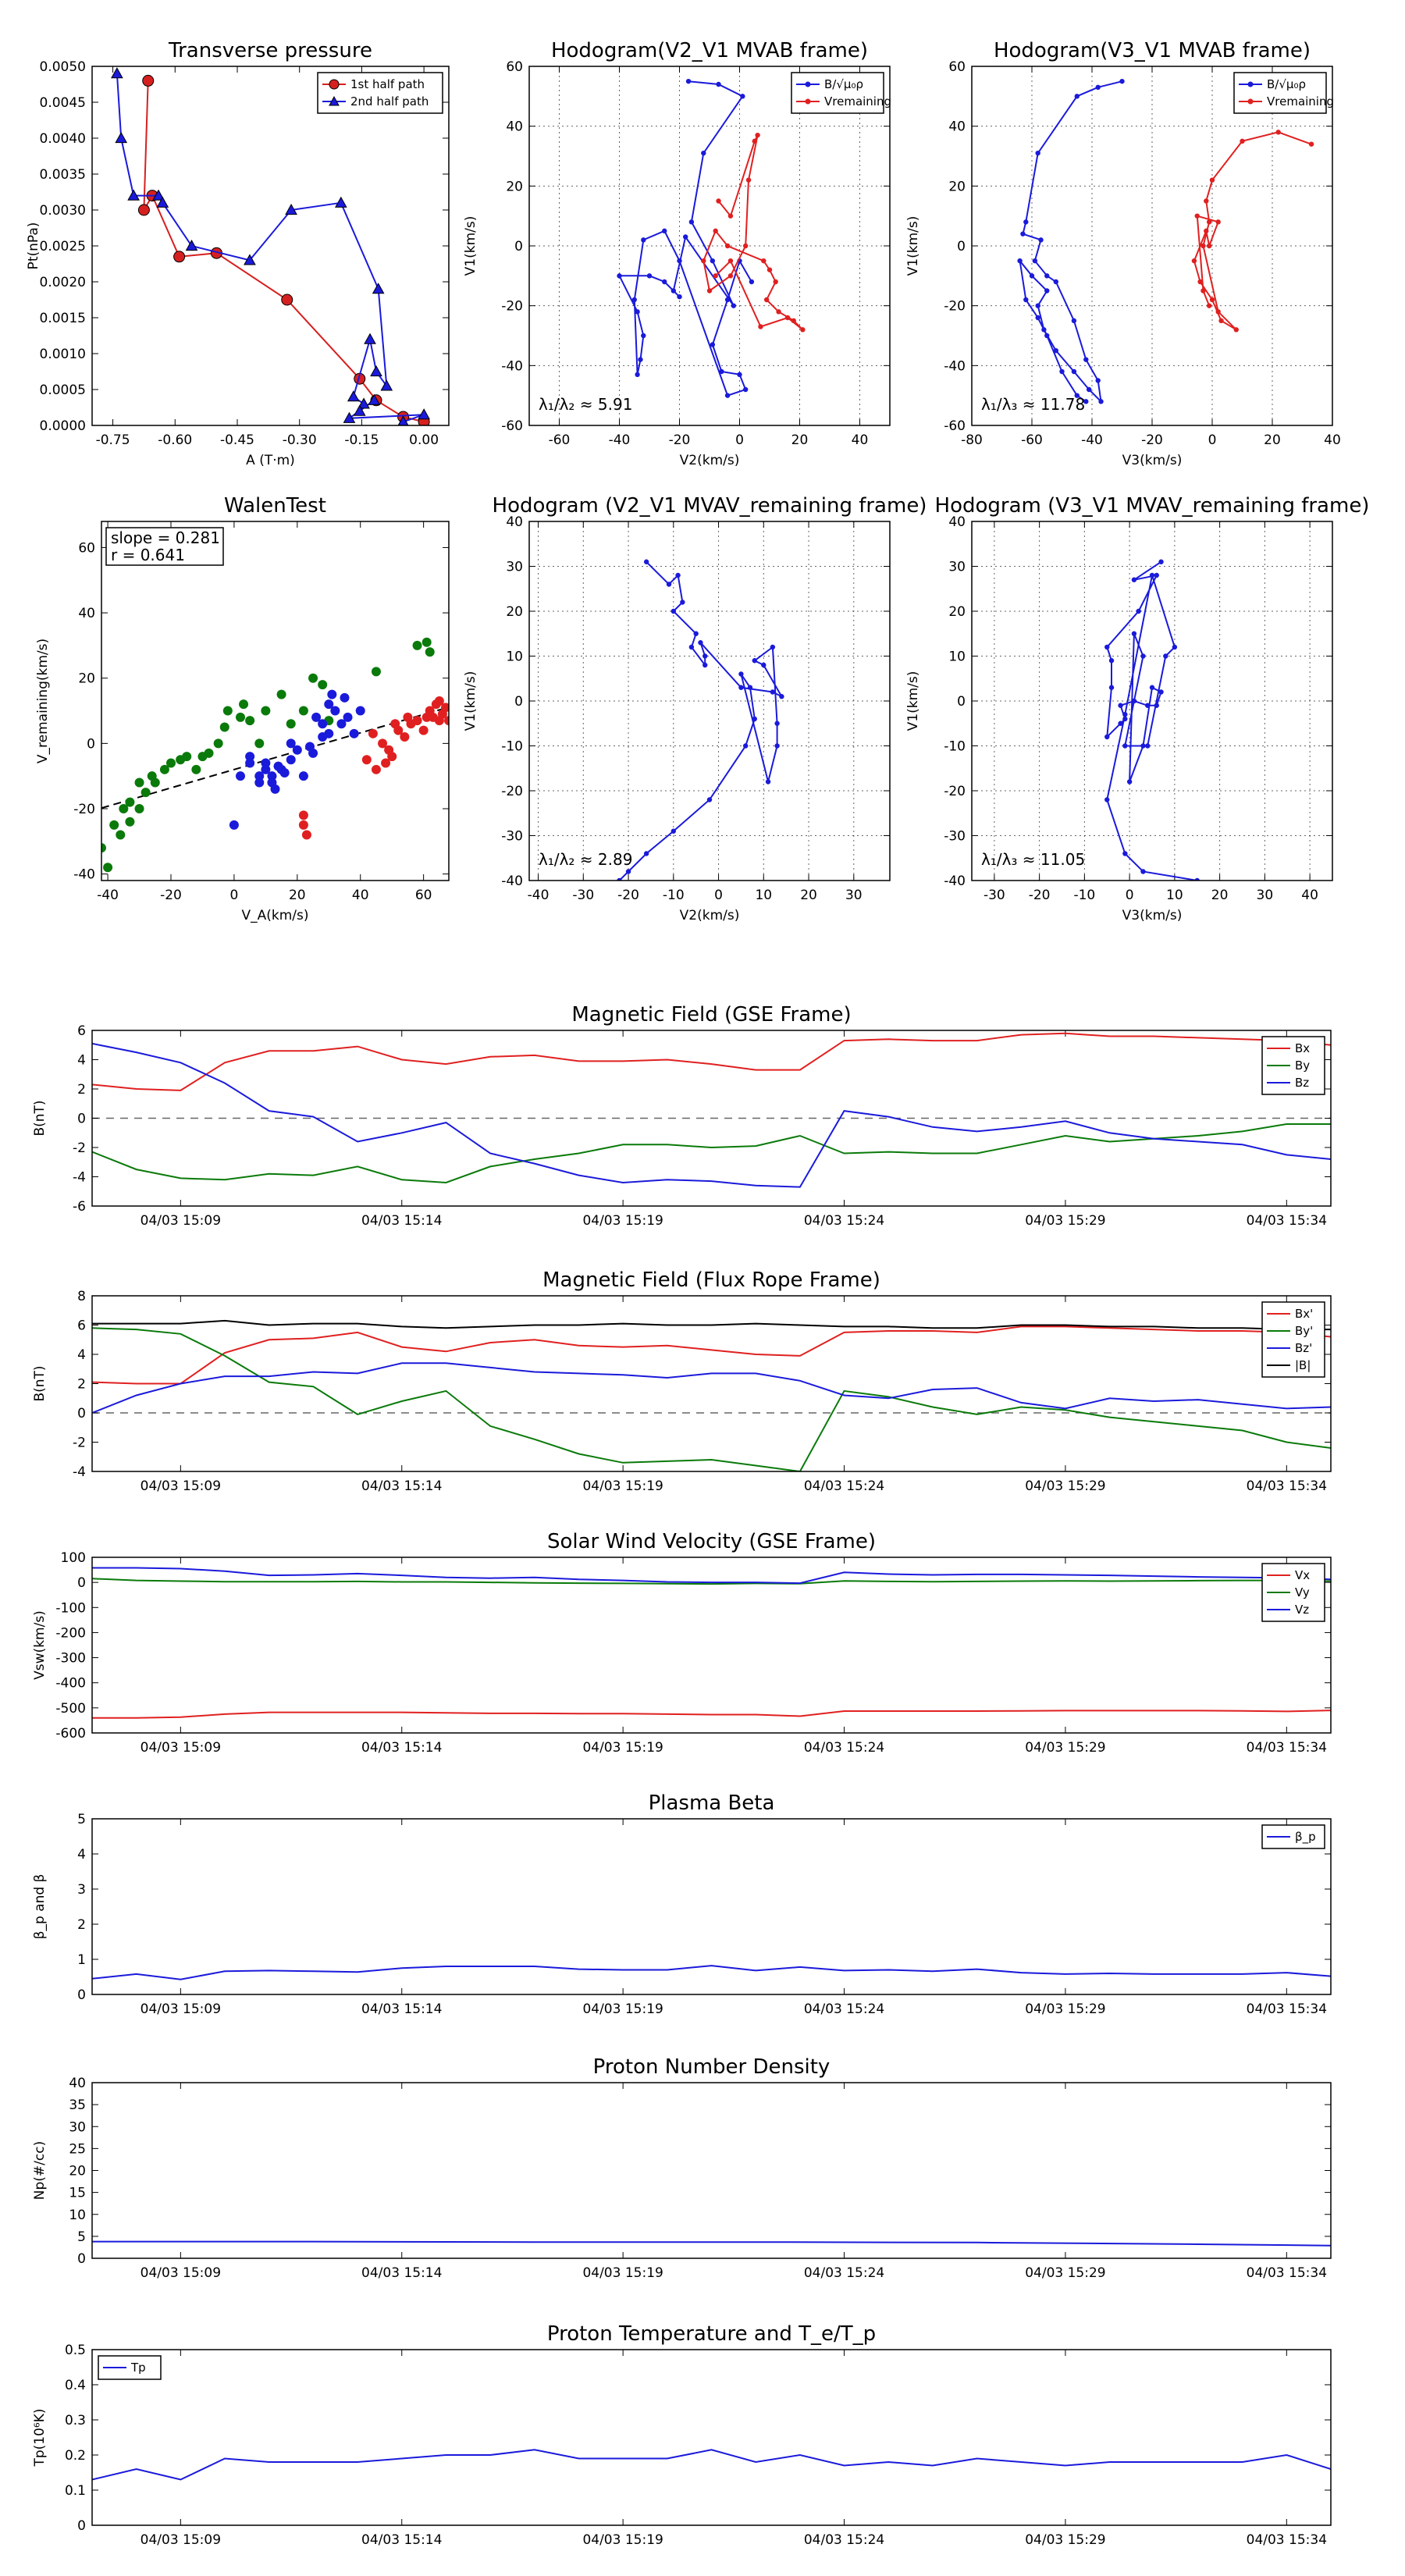 The width and height of the screenshot is (1405, 2576). What do you see at coordinates (1273, 440) in the screenshot?
I see `x-tick-label: 20` at bounding box center [1273, 440].